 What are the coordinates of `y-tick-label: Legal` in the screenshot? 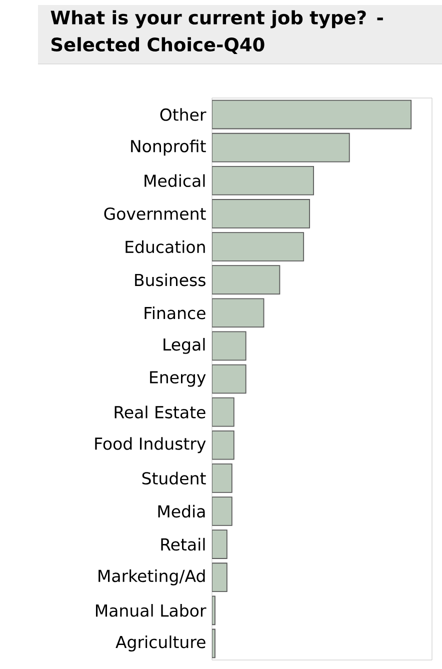 It's located at (184, 346).